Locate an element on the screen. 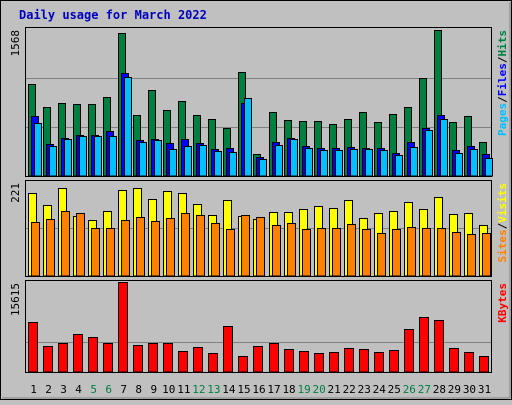 The image size is (512, 405). x-tick-label-day-7: 7 is located at coordinates (123, 389).